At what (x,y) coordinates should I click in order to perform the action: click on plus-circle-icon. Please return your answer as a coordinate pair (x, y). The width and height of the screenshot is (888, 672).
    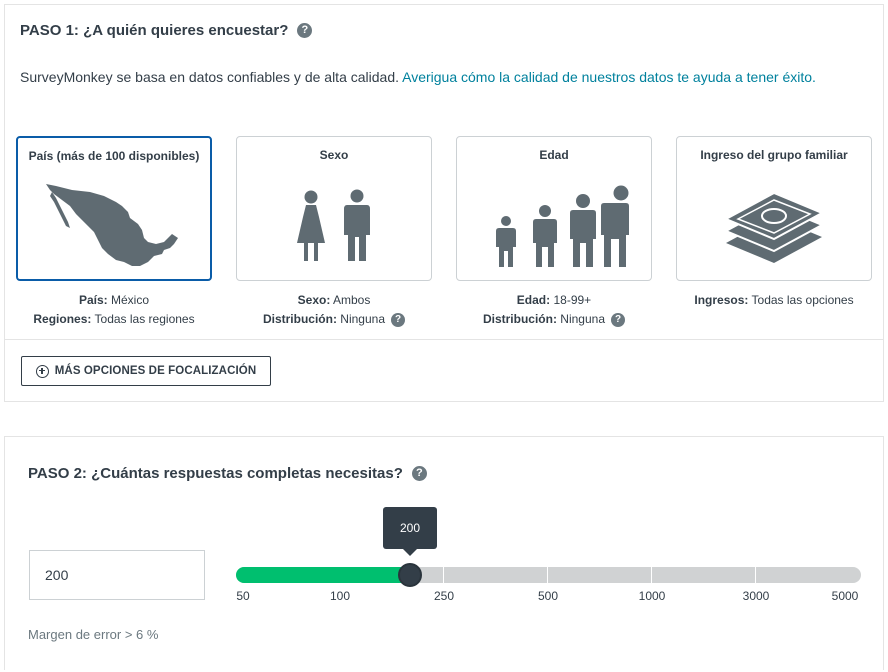
    Looking at the image, I should click on (42, 371).